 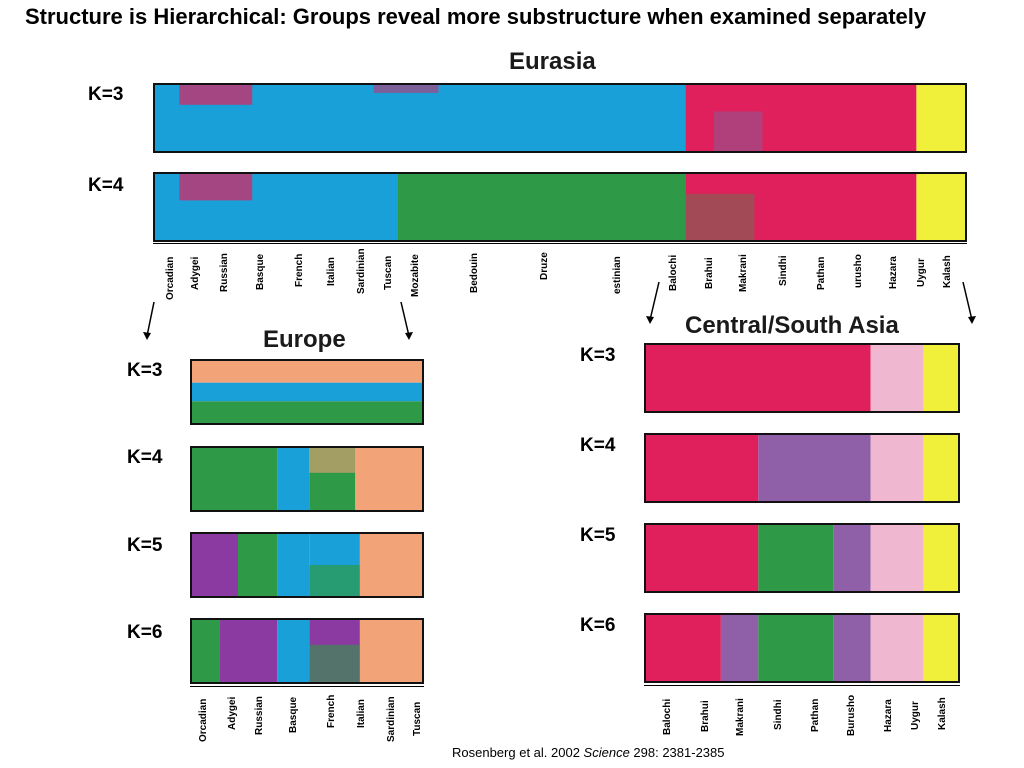 I want to click on eurasia-k4-bars, so click(x=560, y=207).